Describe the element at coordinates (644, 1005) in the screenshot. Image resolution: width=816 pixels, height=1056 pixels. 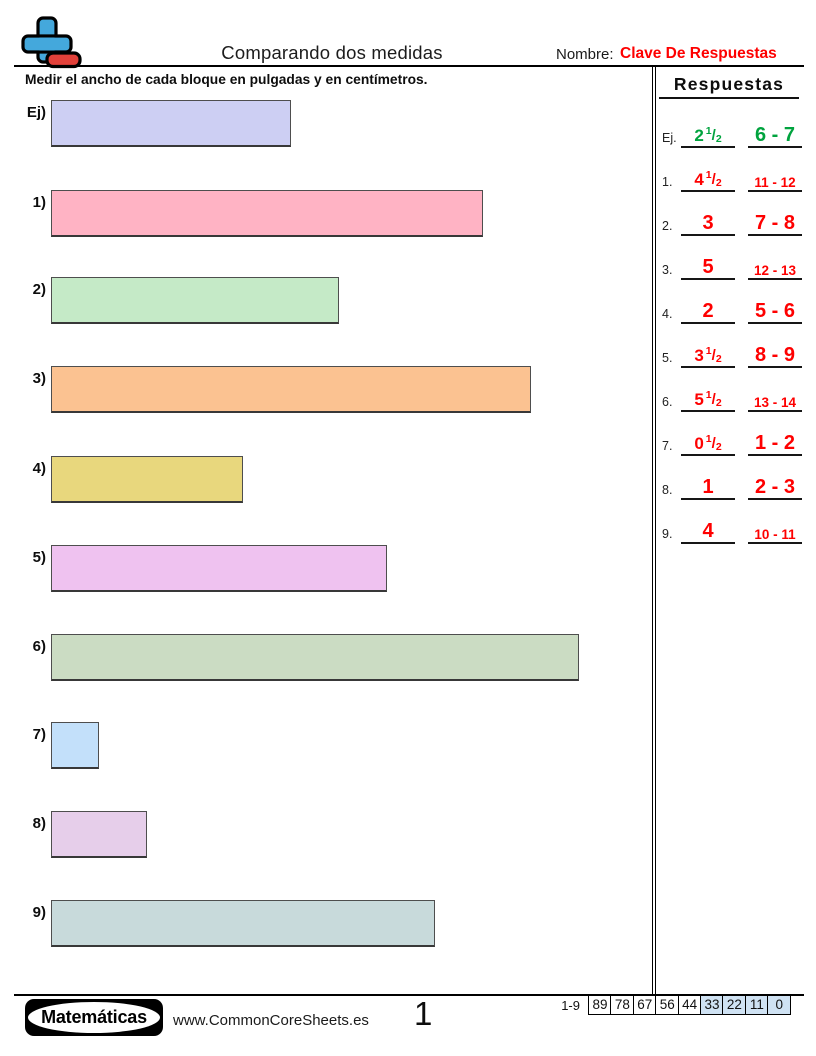
I see `score-cell: 67` at that location.